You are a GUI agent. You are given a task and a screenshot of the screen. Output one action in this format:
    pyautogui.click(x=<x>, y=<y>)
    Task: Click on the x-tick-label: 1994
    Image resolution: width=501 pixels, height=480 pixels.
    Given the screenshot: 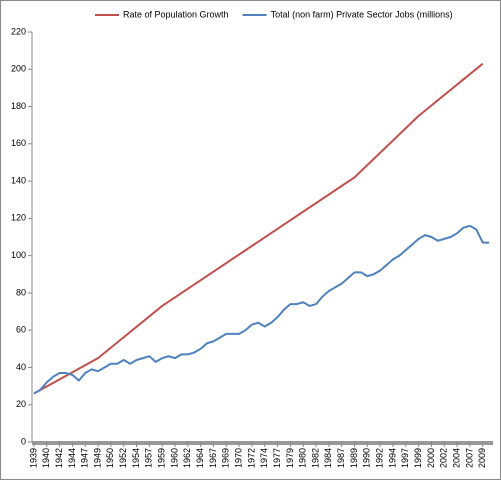 What is the action you would take?
    pyautogui.click(x=392, y=458)
    